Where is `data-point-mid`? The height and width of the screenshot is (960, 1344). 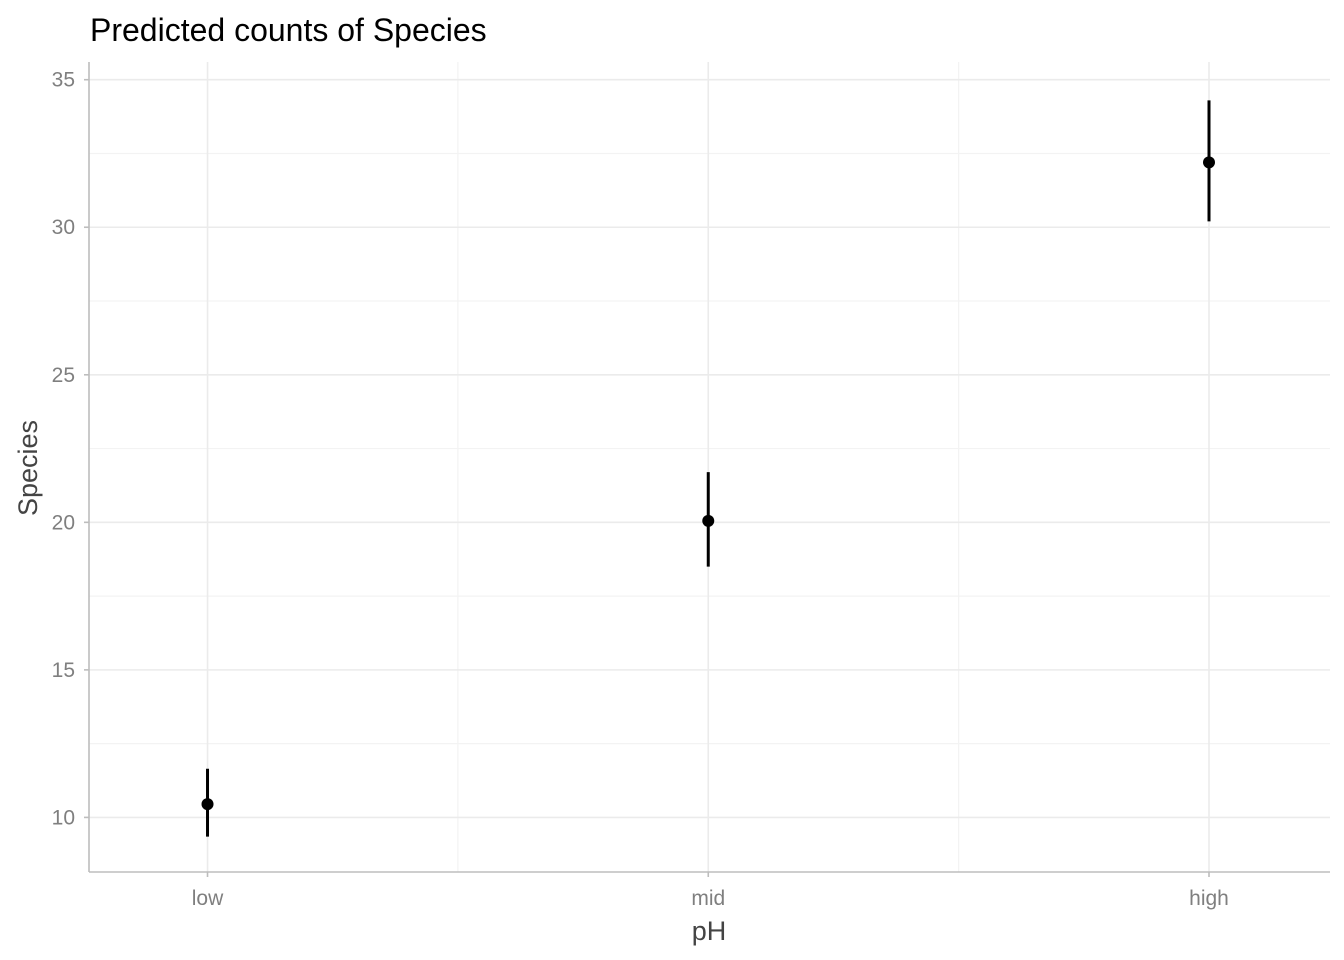 data-point-mid is located at coordinates (708, 520).